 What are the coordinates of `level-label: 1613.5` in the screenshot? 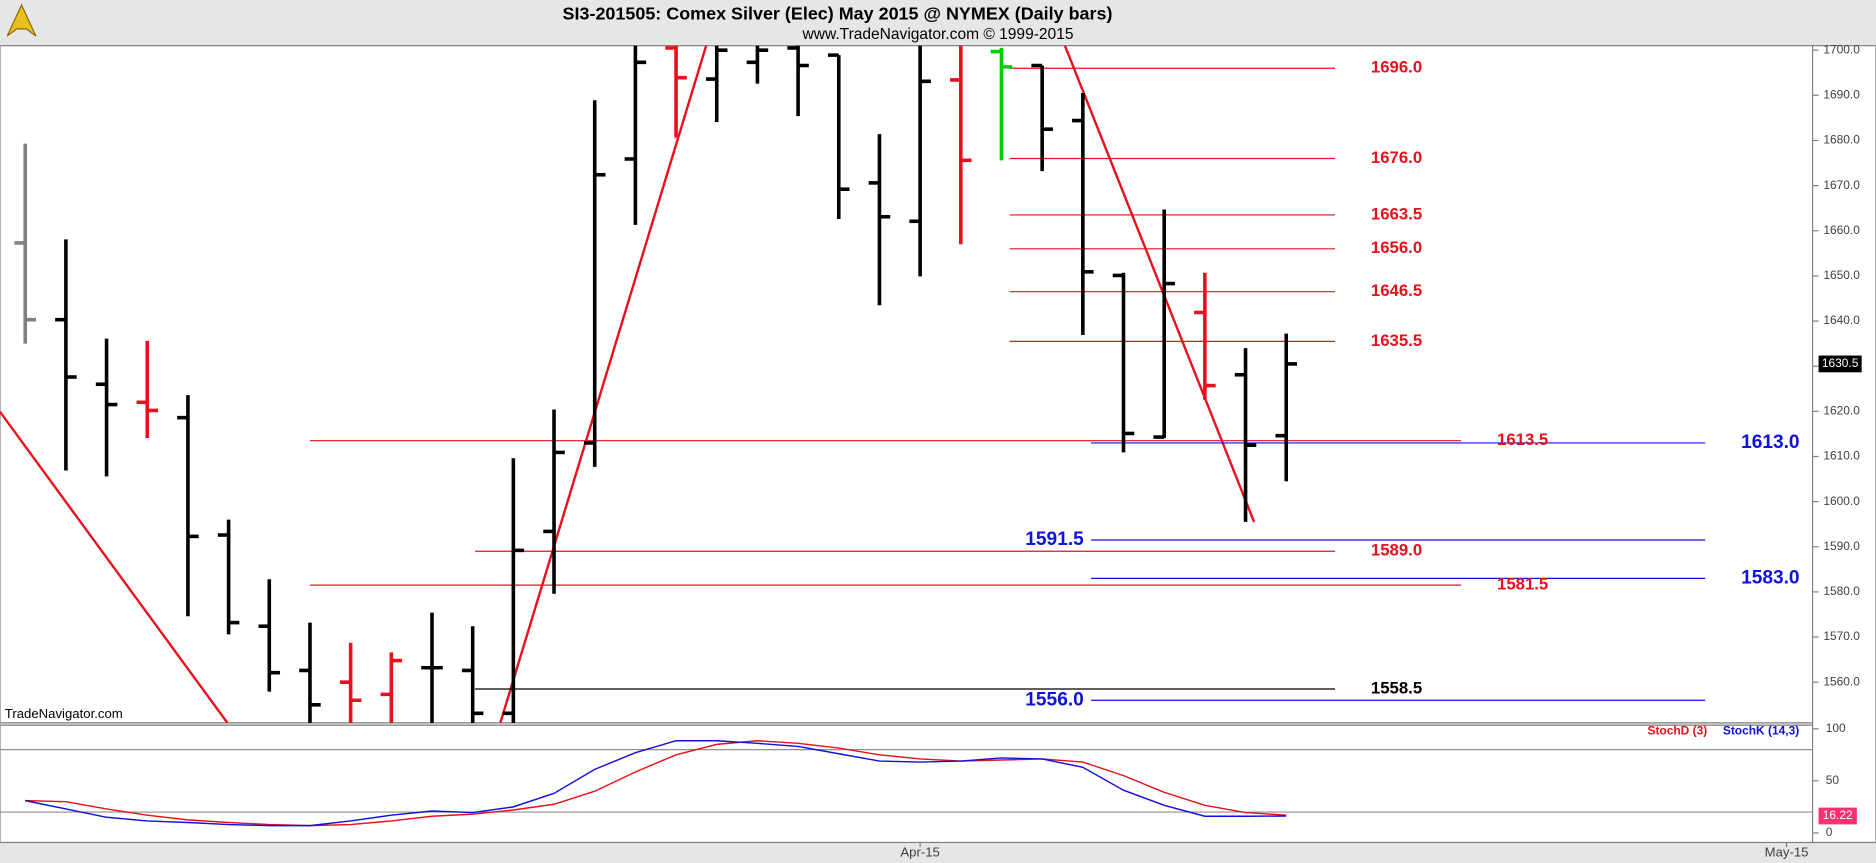 It's located at (1522, 439).